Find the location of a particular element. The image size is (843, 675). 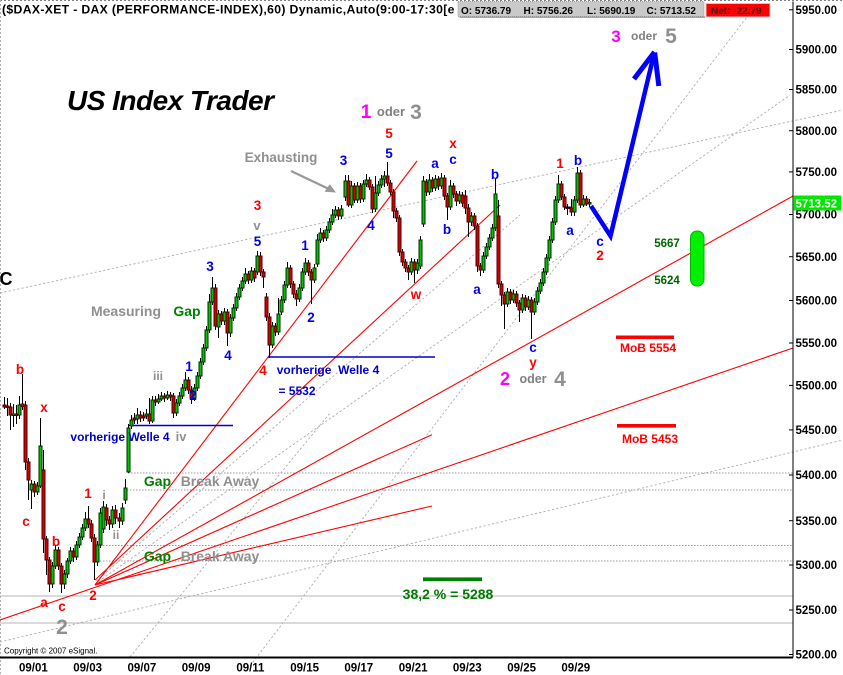

svg-text: 09/01 is located at coordinates (33, 669).